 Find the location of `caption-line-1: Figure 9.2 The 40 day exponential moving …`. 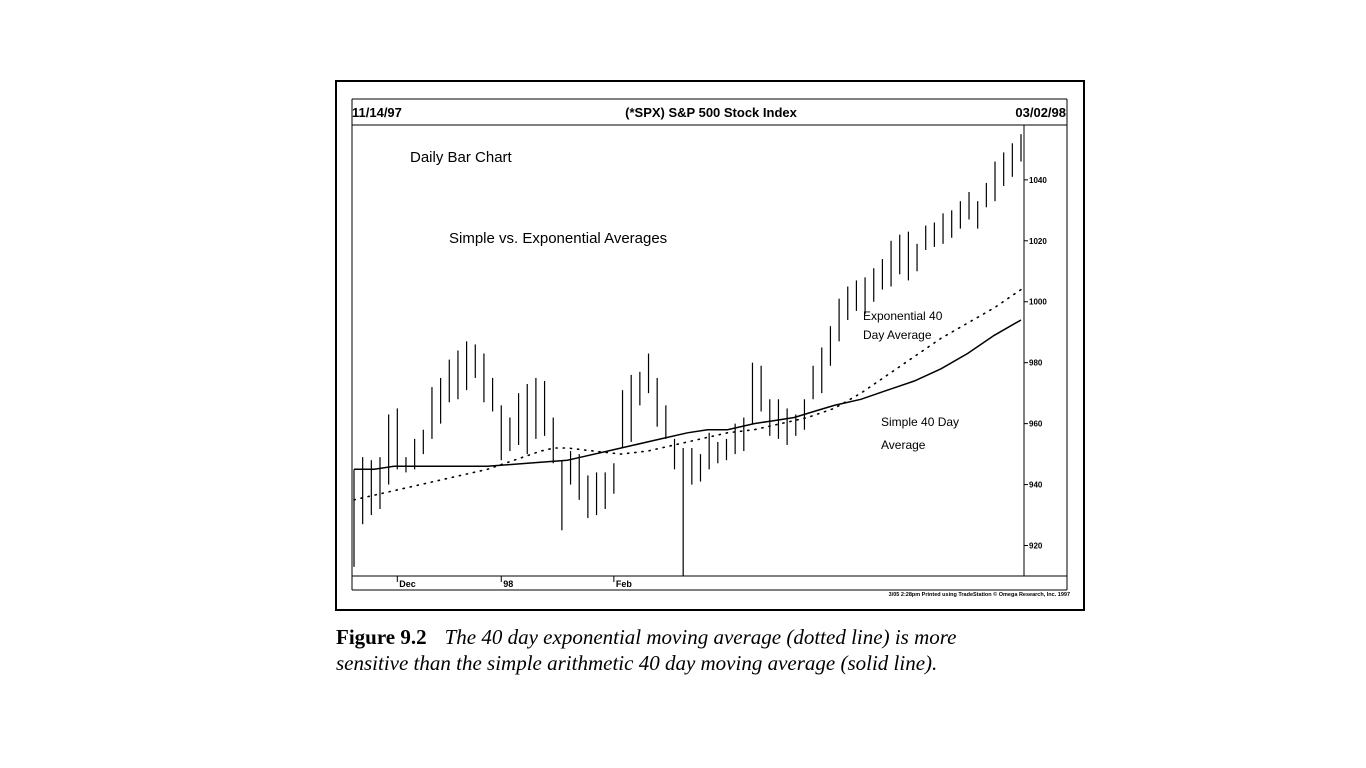

caption-line-1: Figure 9.2 The 40 day exponential moving … is located at coordinates (716, 637).